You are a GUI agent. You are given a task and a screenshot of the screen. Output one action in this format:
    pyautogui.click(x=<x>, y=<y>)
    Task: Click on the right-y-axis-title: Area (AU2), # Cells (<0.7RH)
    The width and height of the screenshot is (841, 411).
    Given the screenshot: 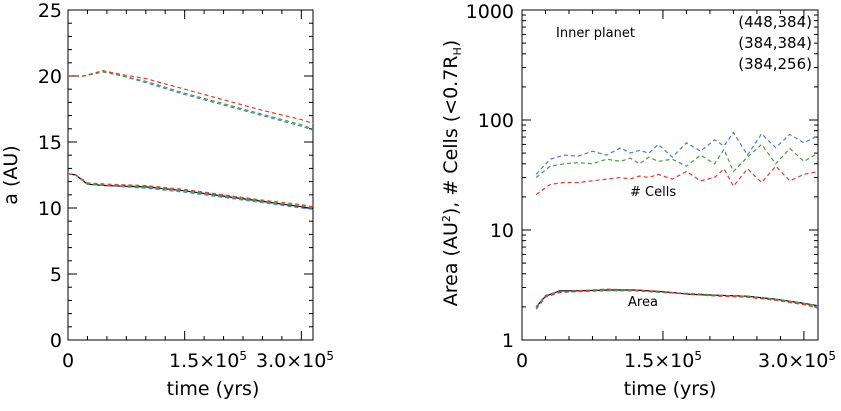 What is the action you would take?
    pyautogui.click(x=452, y=173)
    